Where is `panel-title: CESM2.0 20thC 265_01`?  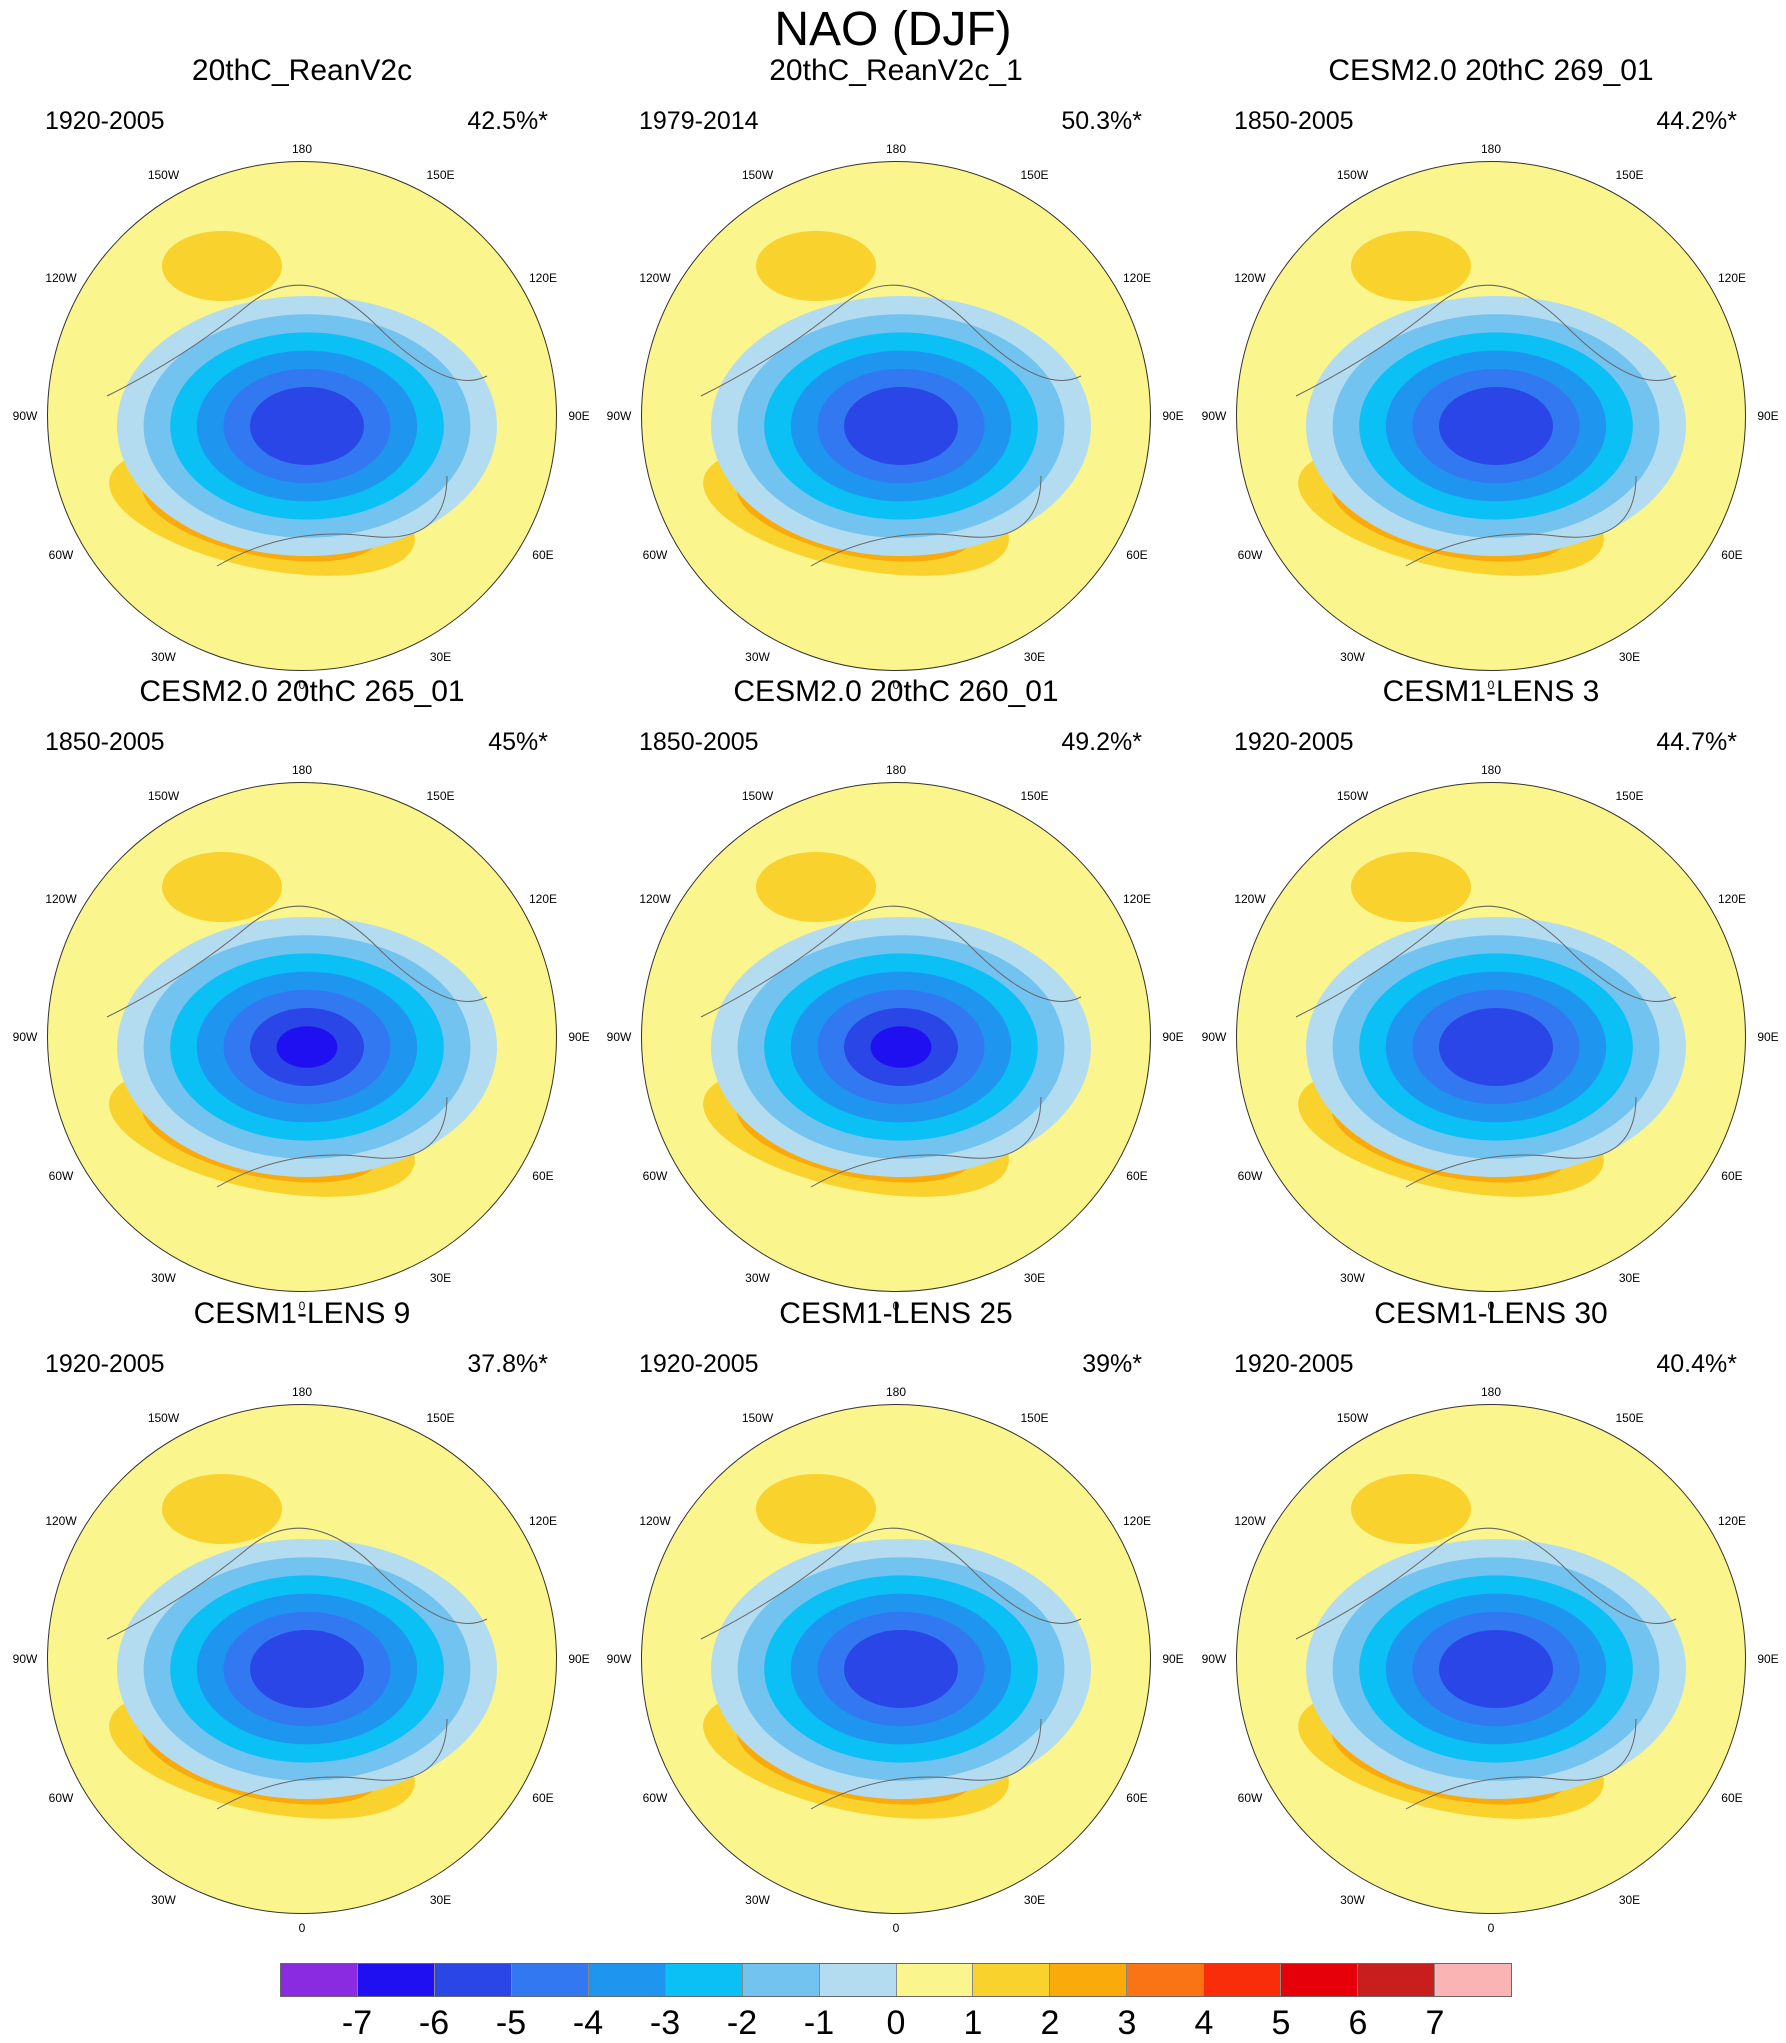
panel-title: CESM2.0 20thC 265_01 is located at coordinates (302, 691).